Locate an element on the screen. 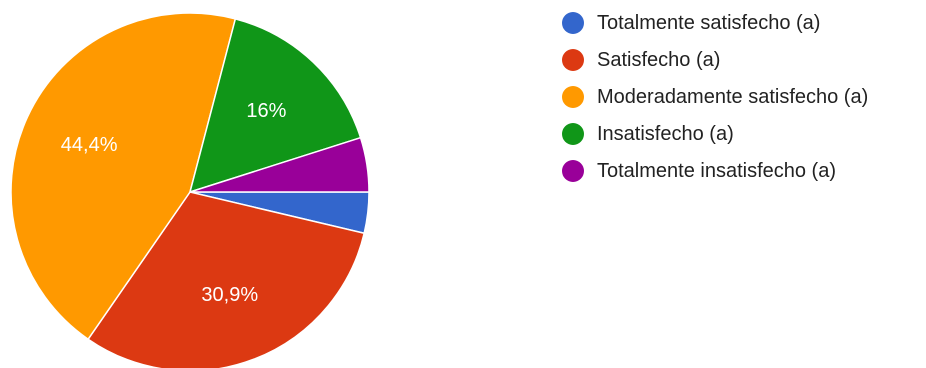 This screenshot has height=368, width=926. legend-item: Insatisfecho (a) is located at coordinates (715, 134).